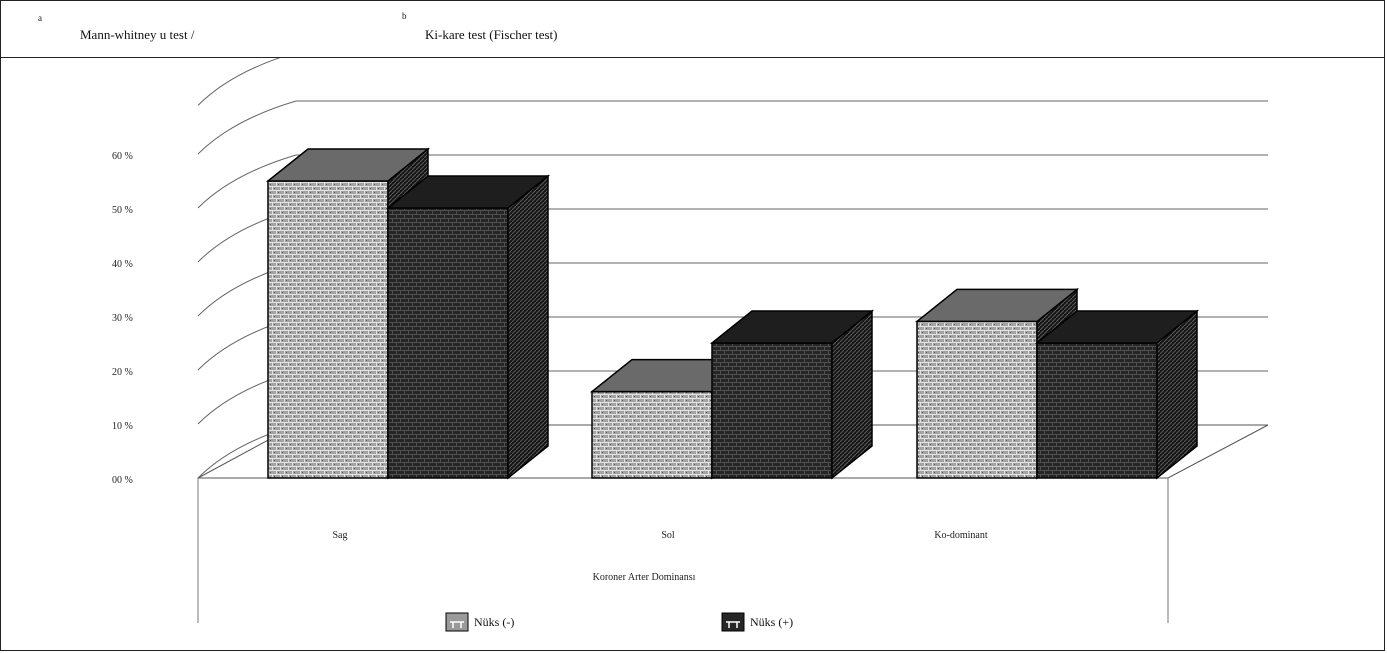 The height and width of the screenshot is (653, 1387). What do you see at coordinates (122, 264) in the screenshot?
I see `y-tick-label: 40 %` at bounding box center [122, 264].